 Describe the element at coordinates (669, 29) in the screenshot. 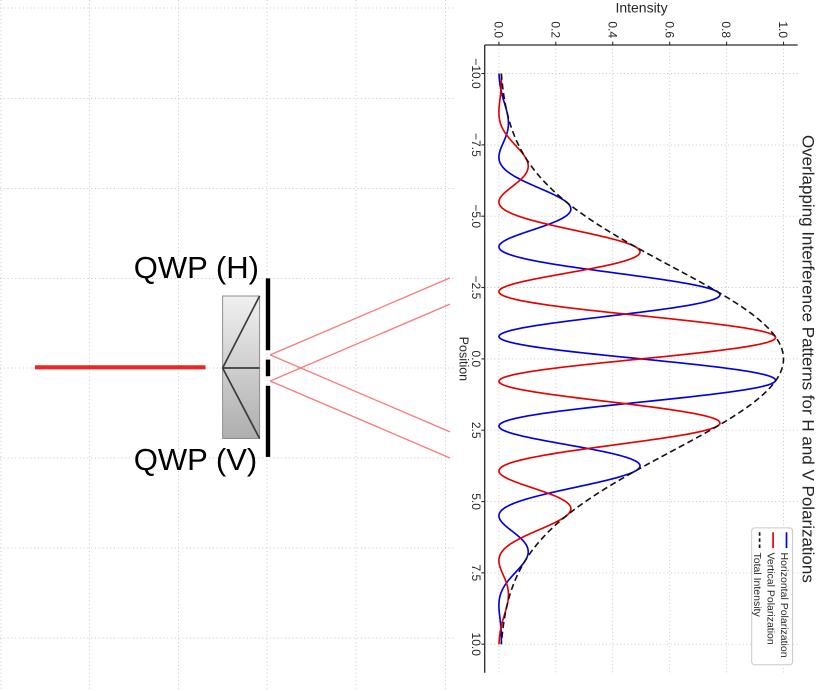

I see `svg-text: 0.6` at that location.